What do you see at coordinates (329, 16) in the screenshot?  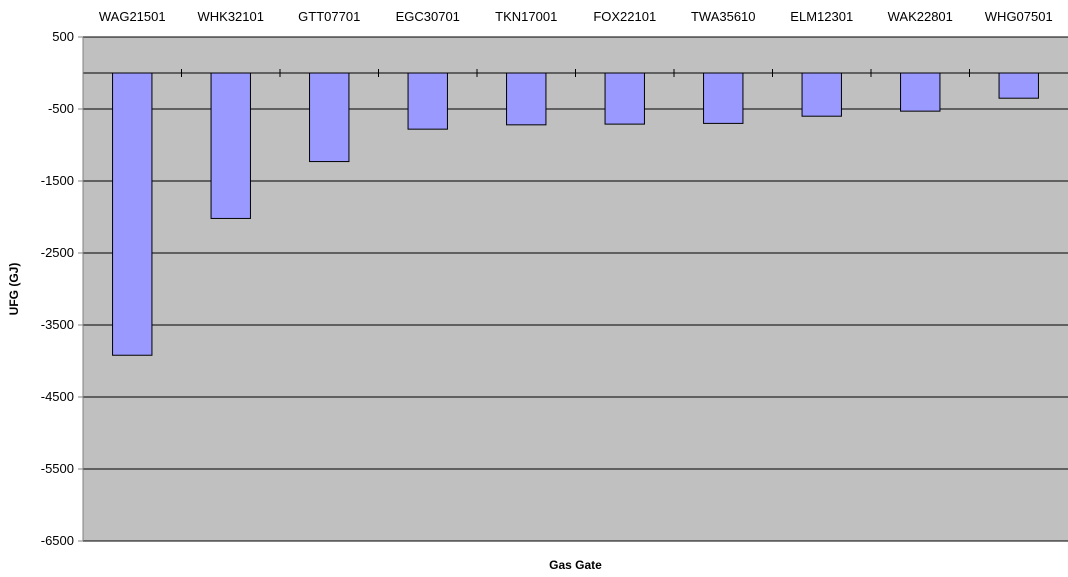 I see `category-label: GTT07701` at bounding box center [329, 16].